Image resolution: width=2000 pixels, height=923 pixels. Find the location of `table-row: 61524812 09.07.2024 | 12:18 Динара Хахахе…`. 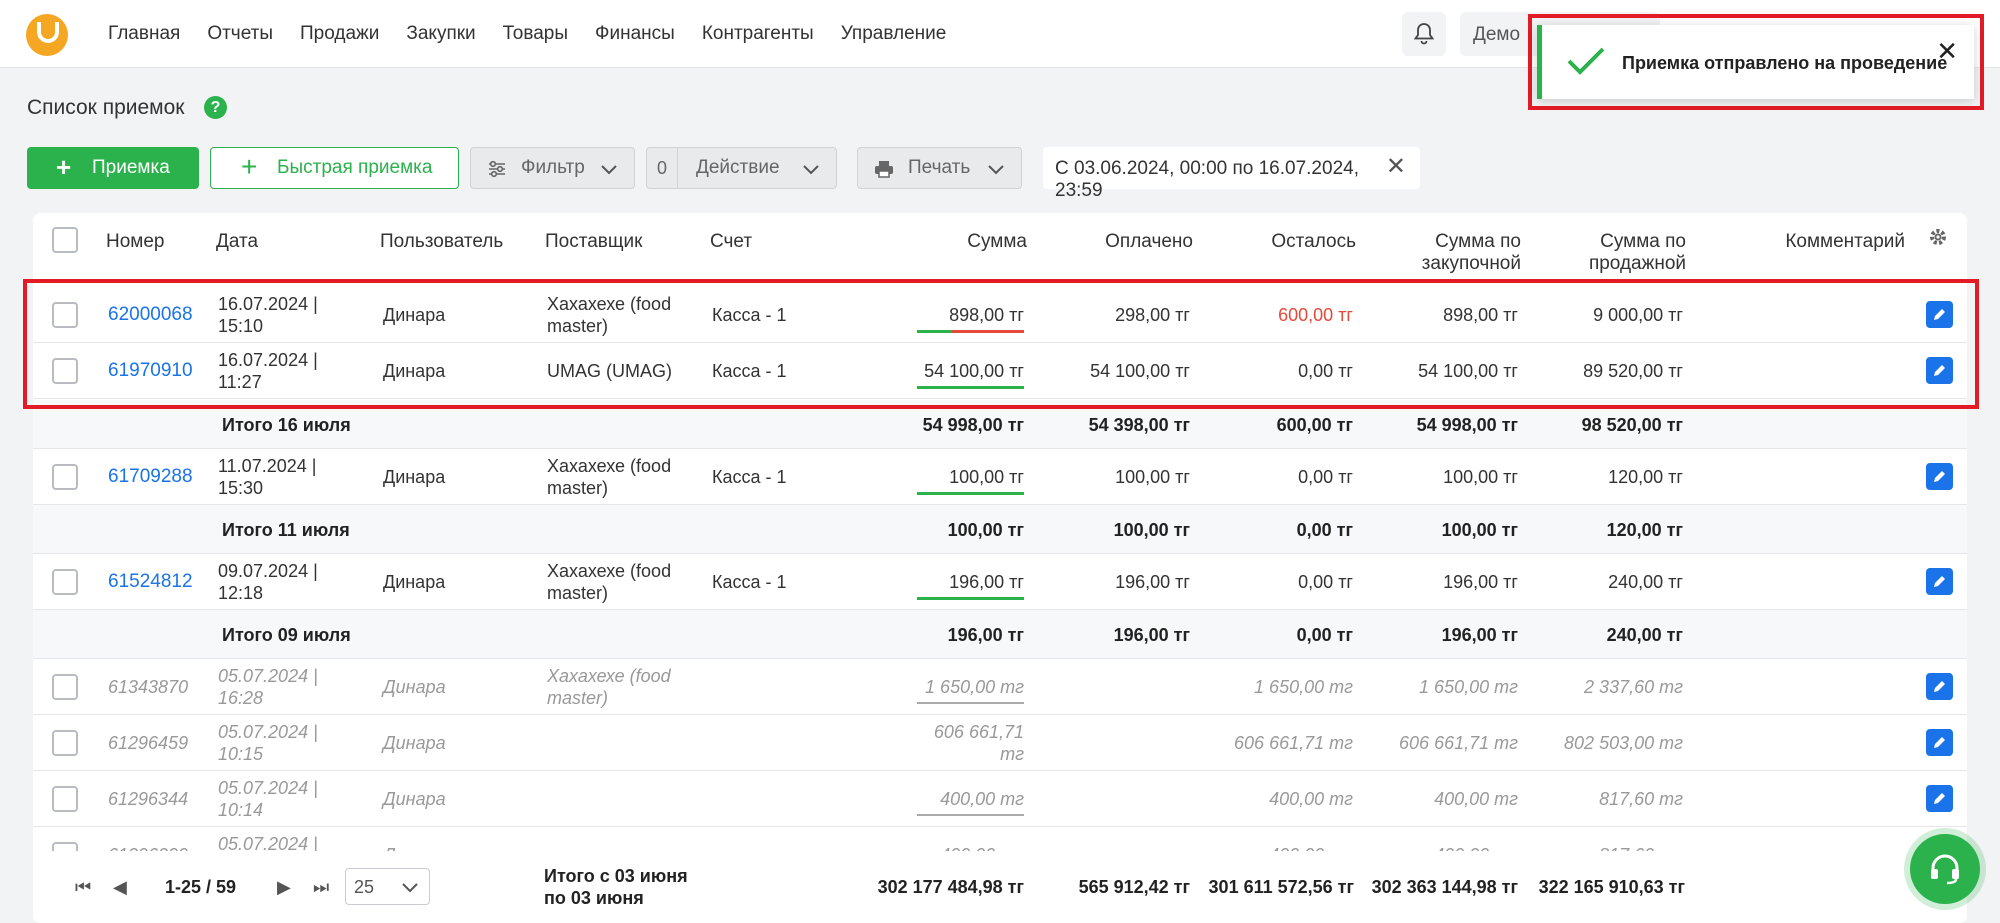

table-row: 61524812 09.07.2024 | 12:18 Динара Хахахе… is located at coordinates (1000, 582).